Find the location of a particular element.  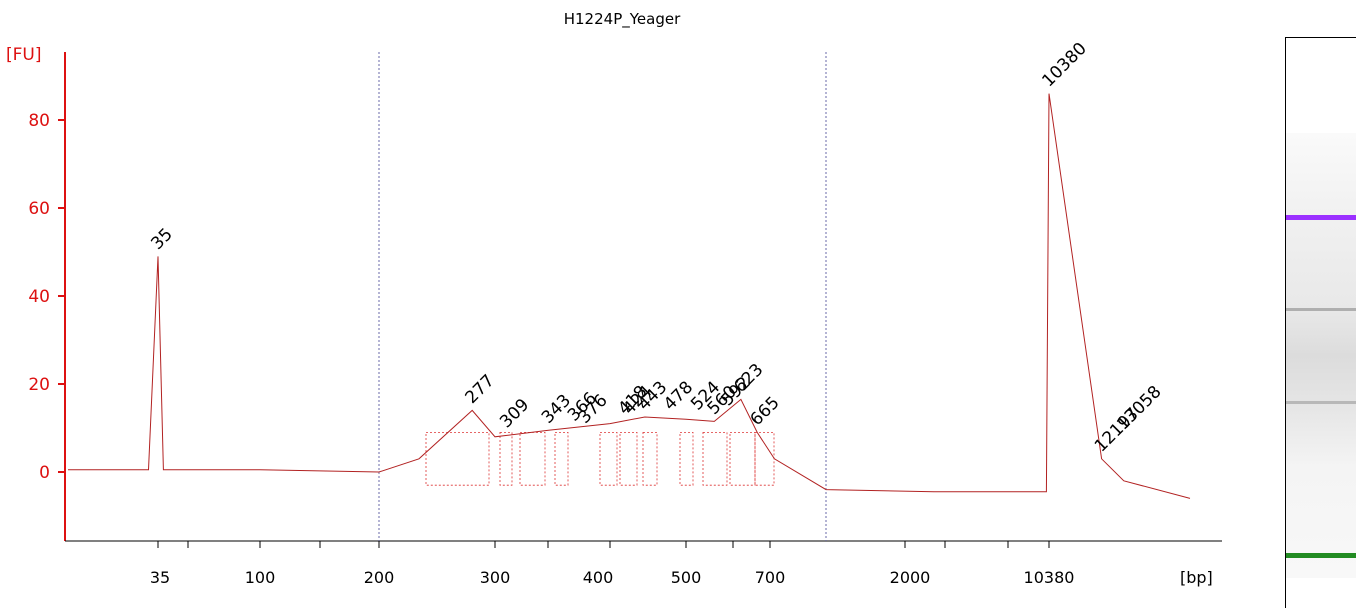

x-tick-label: 300 is located at coordinates (495, 577).